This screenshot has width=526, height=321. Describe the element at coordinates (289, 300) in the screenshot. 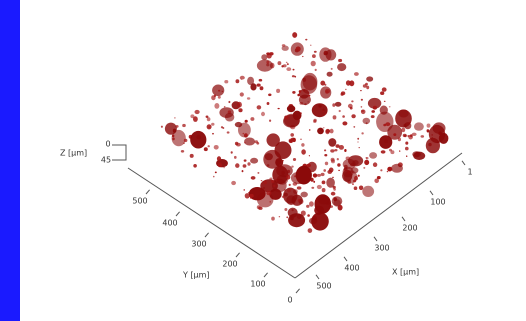

I see `y-axis-tick-label: 0` at that location.